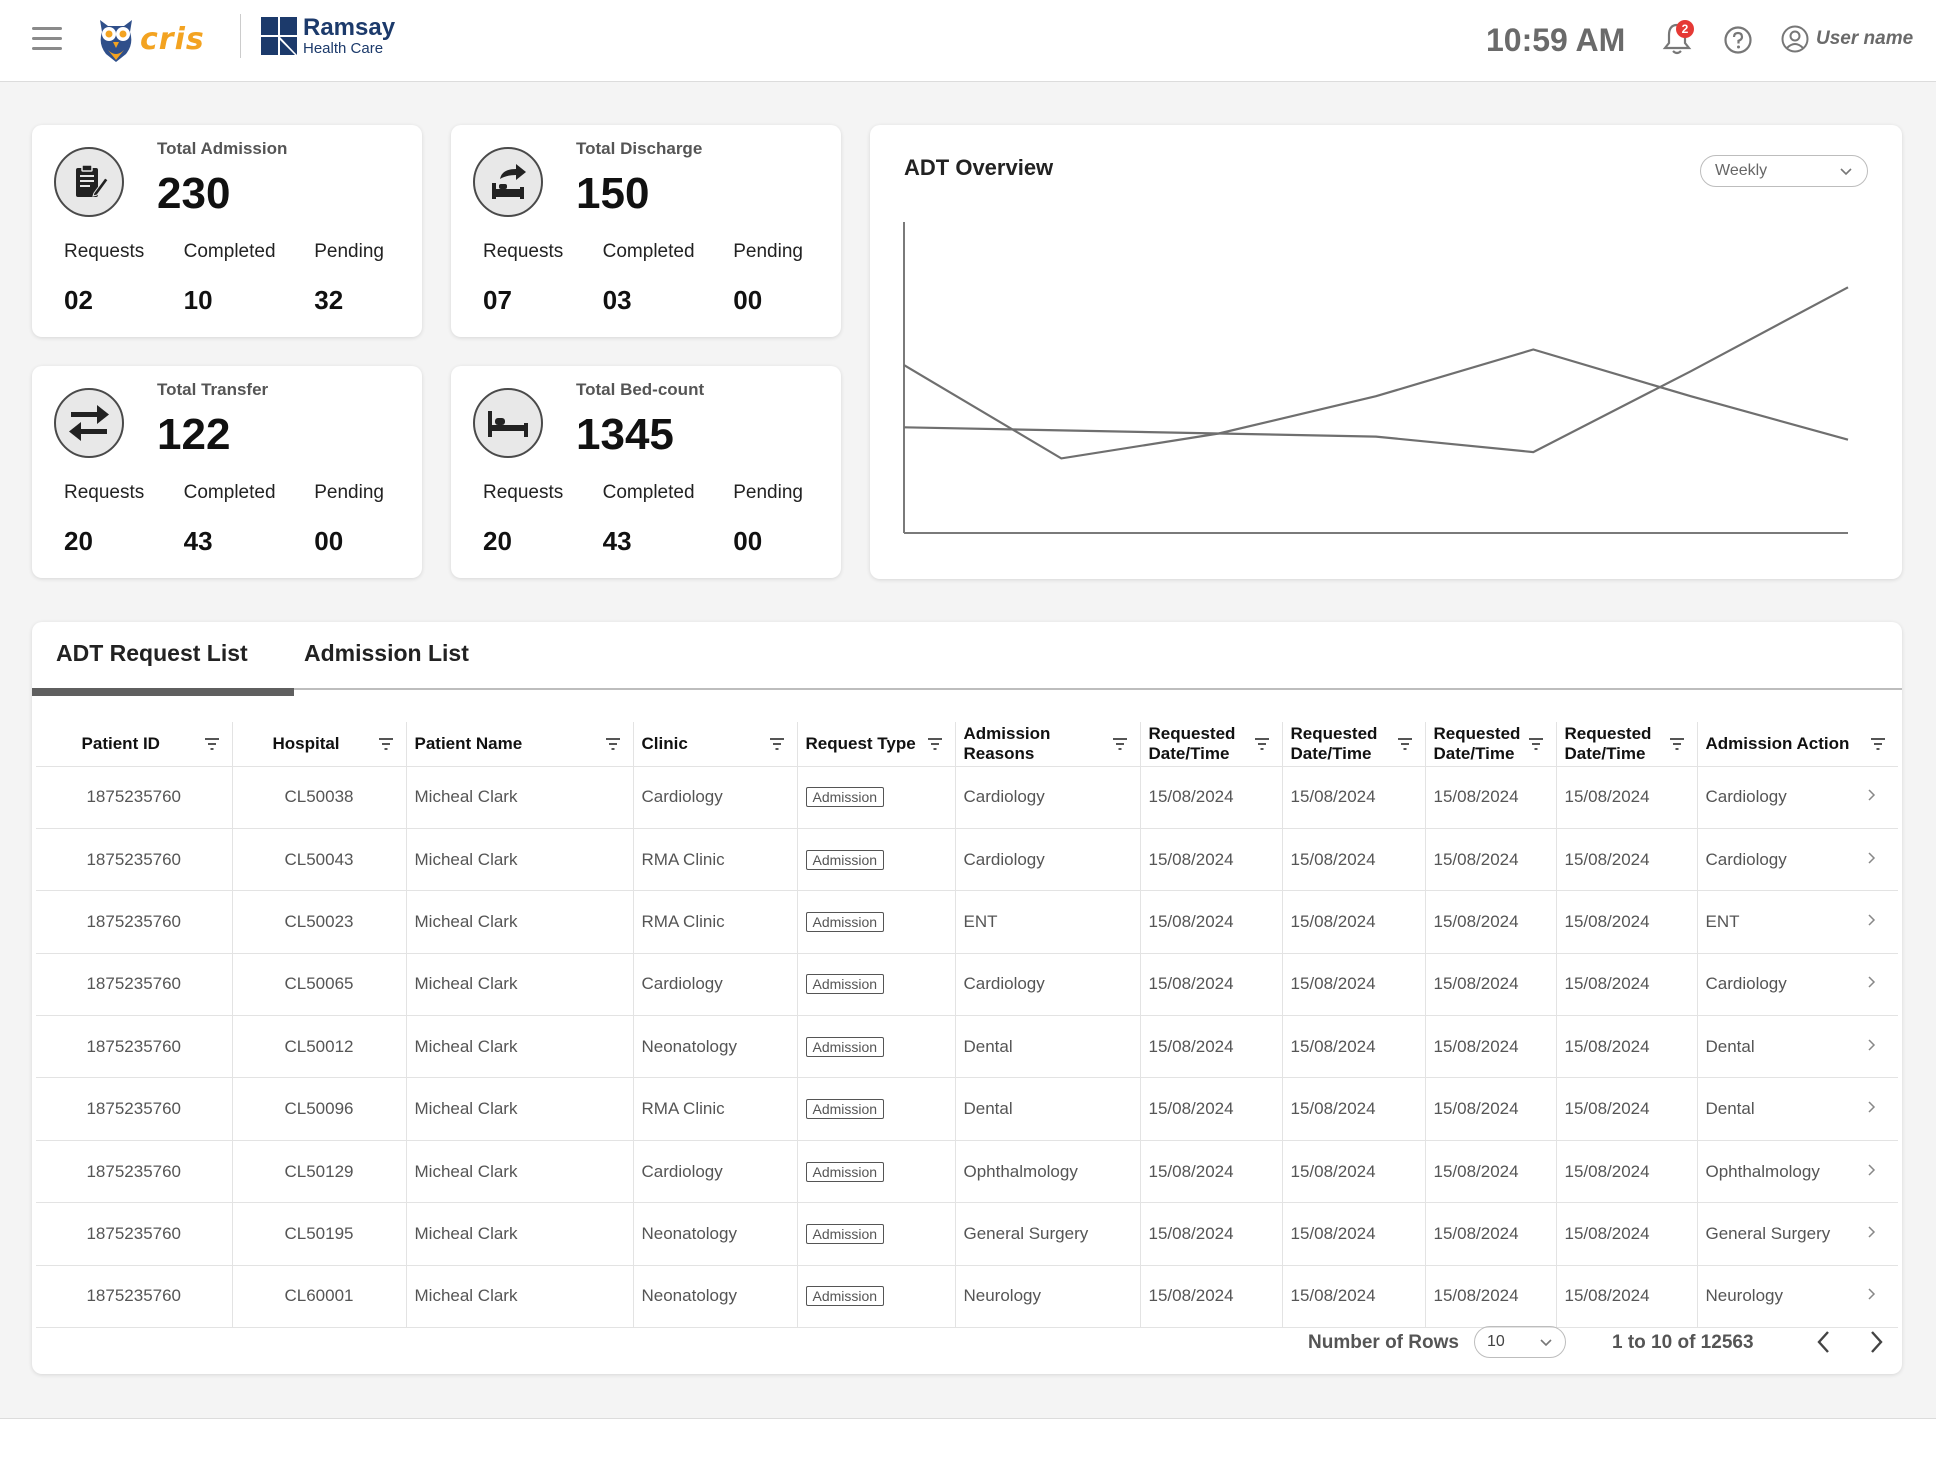  I want to click on card-total: 150, so click(613, 193).